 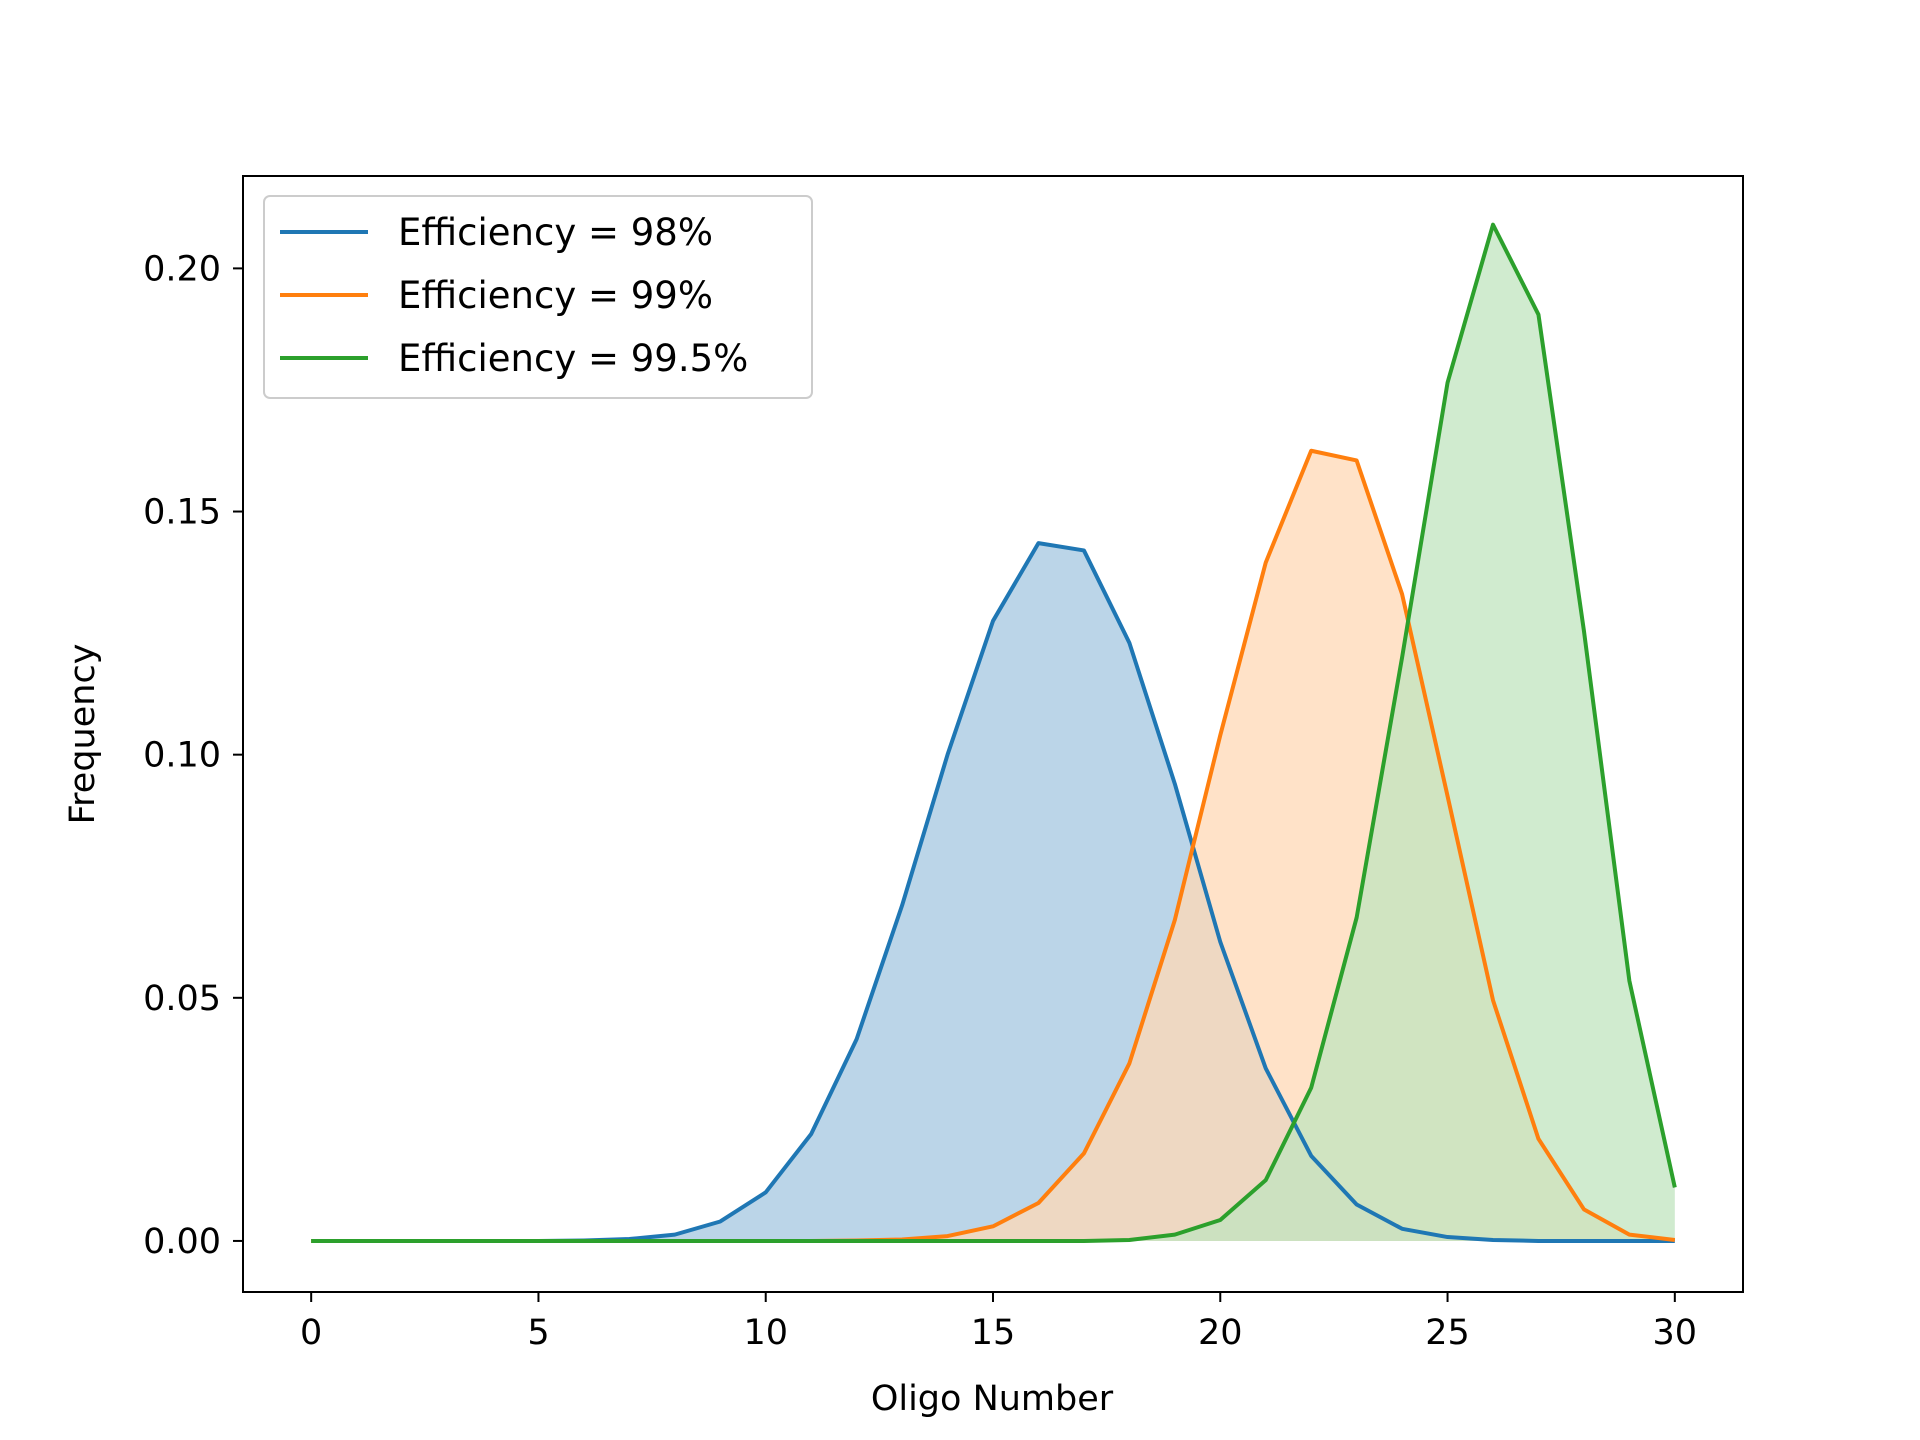 I want to click on legend-frame, so click(x=538, y=297).